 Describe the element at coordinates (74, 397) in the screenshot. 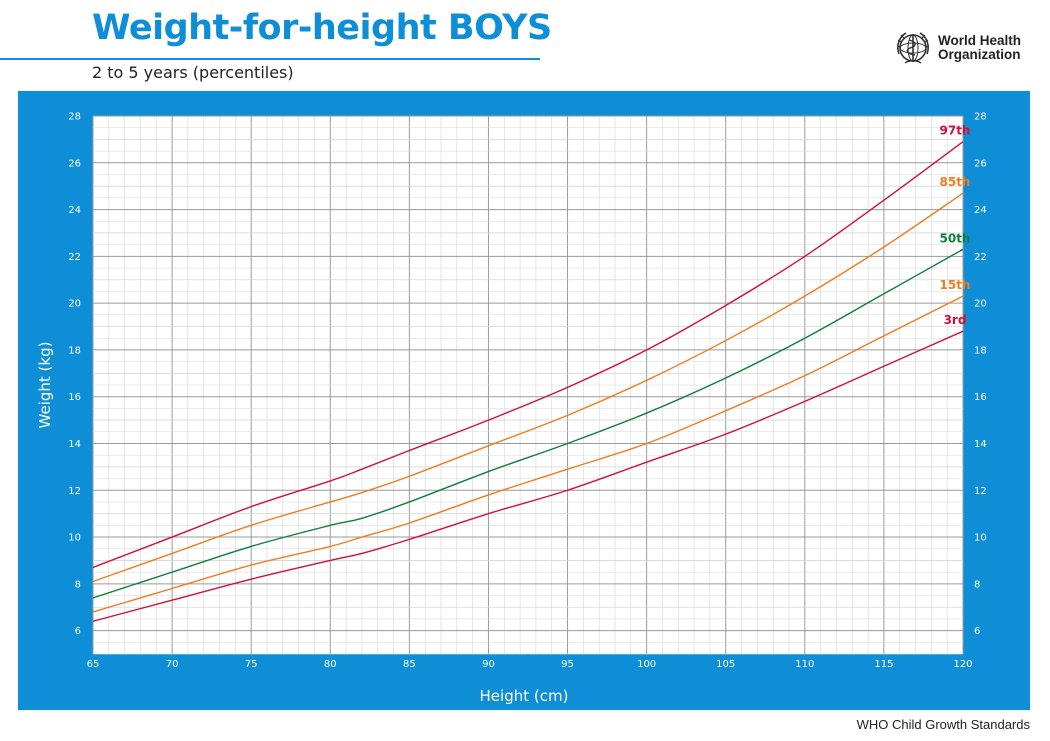

I see `y-tick-label-left: 16` at that location.